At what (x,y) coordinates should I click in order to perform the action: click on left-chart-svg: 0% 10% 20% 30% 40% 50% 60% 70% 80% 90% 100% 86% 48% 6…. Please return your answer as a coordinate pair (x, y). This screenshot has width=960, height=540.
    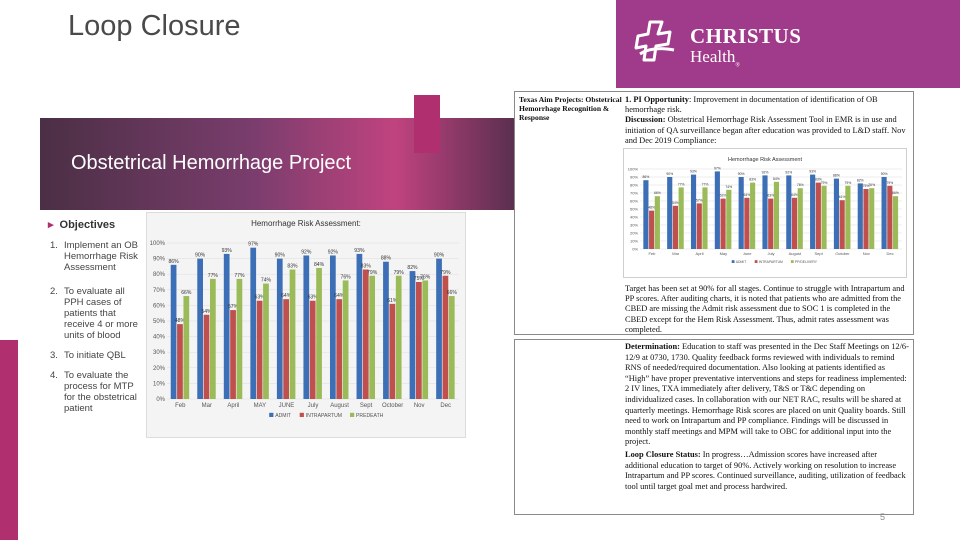
    Looking at the image, I should click on (304, 330).